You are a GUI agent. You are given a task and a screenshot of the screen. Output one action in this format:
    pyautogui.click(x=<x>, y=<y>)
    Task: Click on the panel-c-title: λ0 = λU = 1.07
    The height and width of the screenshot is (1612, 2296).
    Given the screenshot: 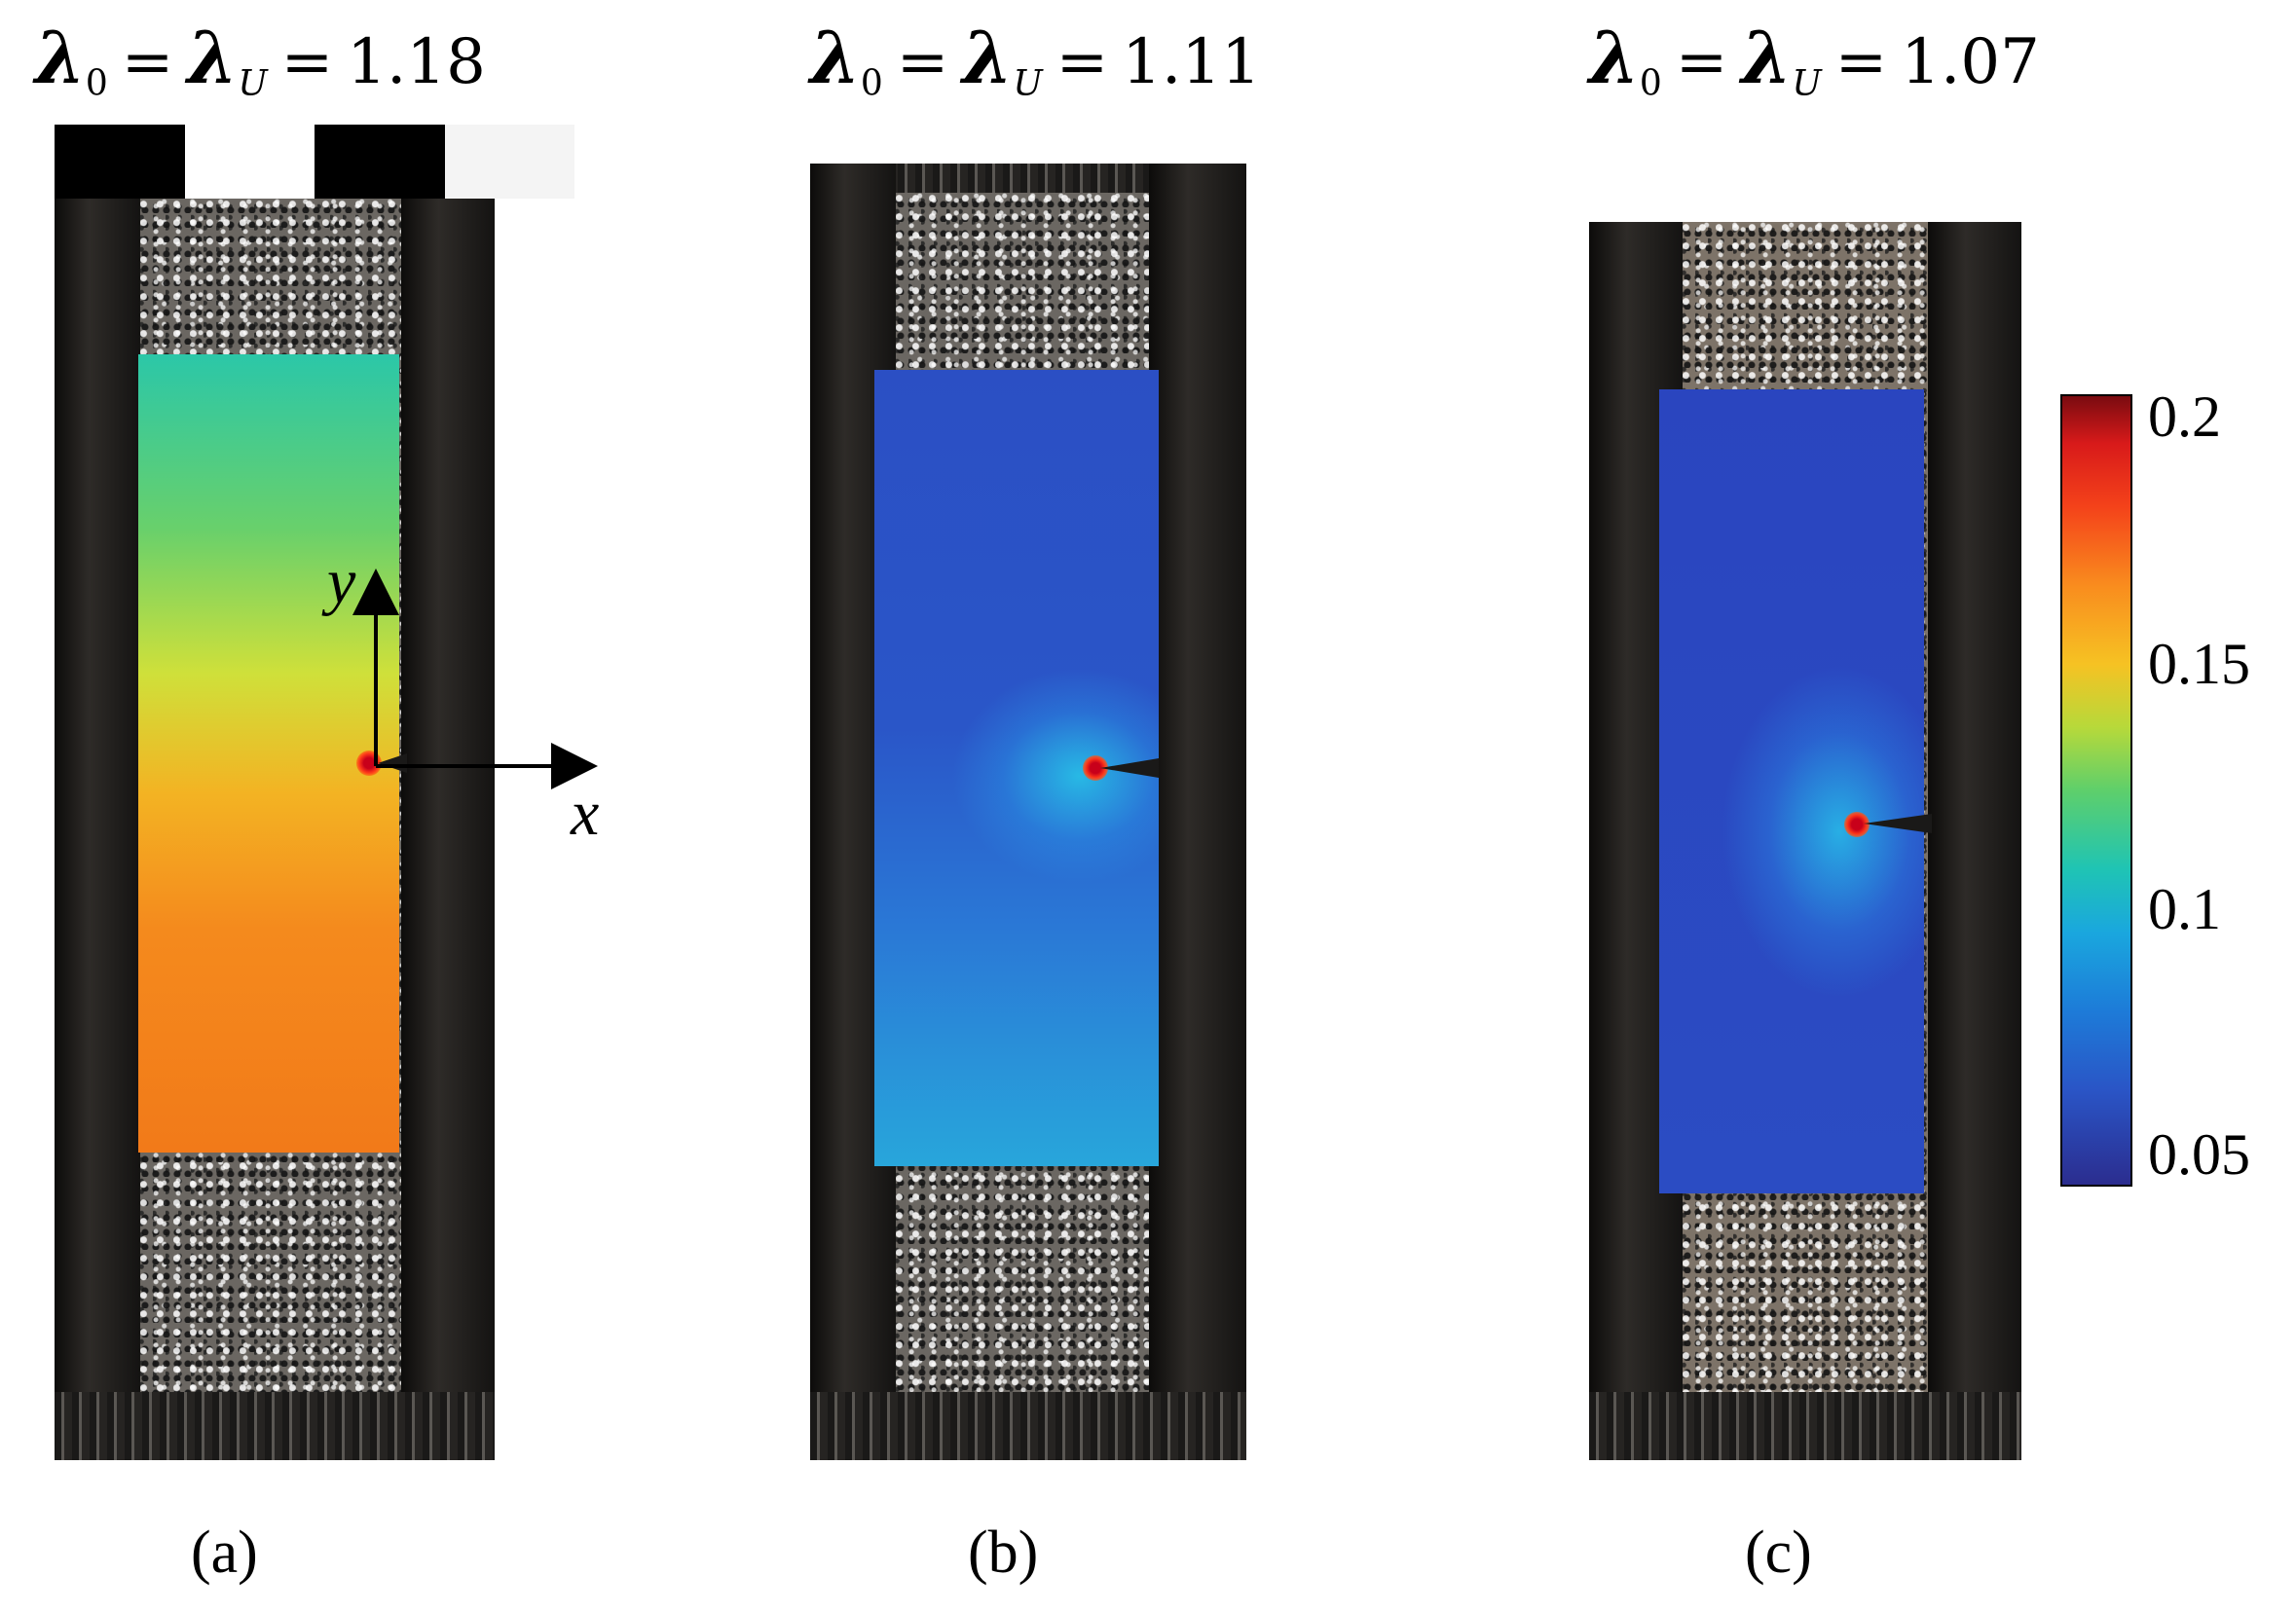 What is the action you would take?
    pyautogui.click(x=1815, y=60)
    